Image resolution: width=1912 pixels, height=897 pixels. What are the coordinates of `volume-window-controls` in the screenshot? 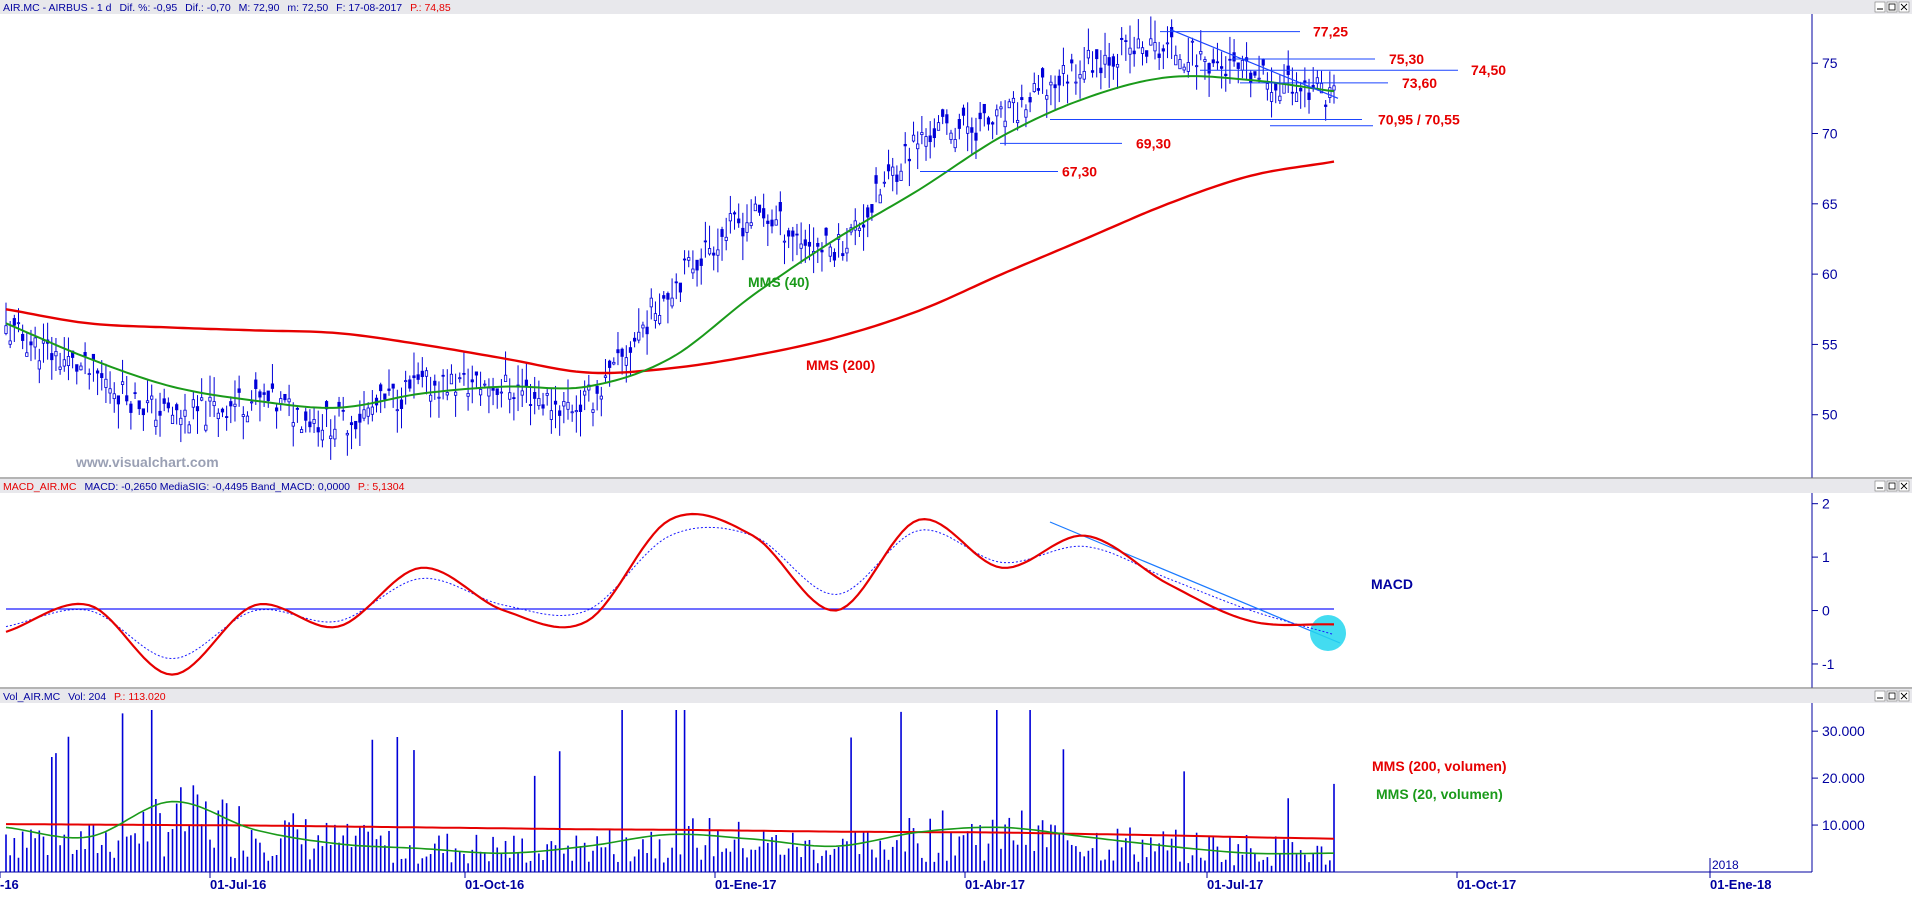 It's located at (1892, 696).